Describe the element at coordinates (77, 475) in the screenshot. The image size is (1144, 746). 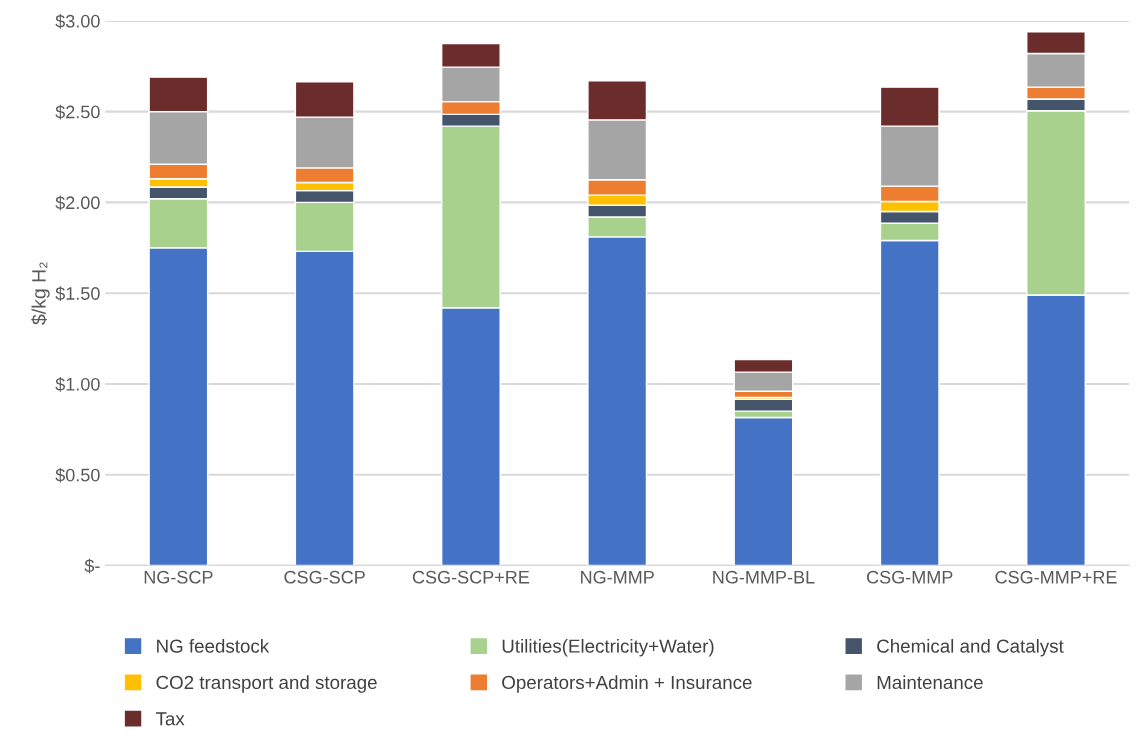
I see `y-tick-label: $0.50` at that location.